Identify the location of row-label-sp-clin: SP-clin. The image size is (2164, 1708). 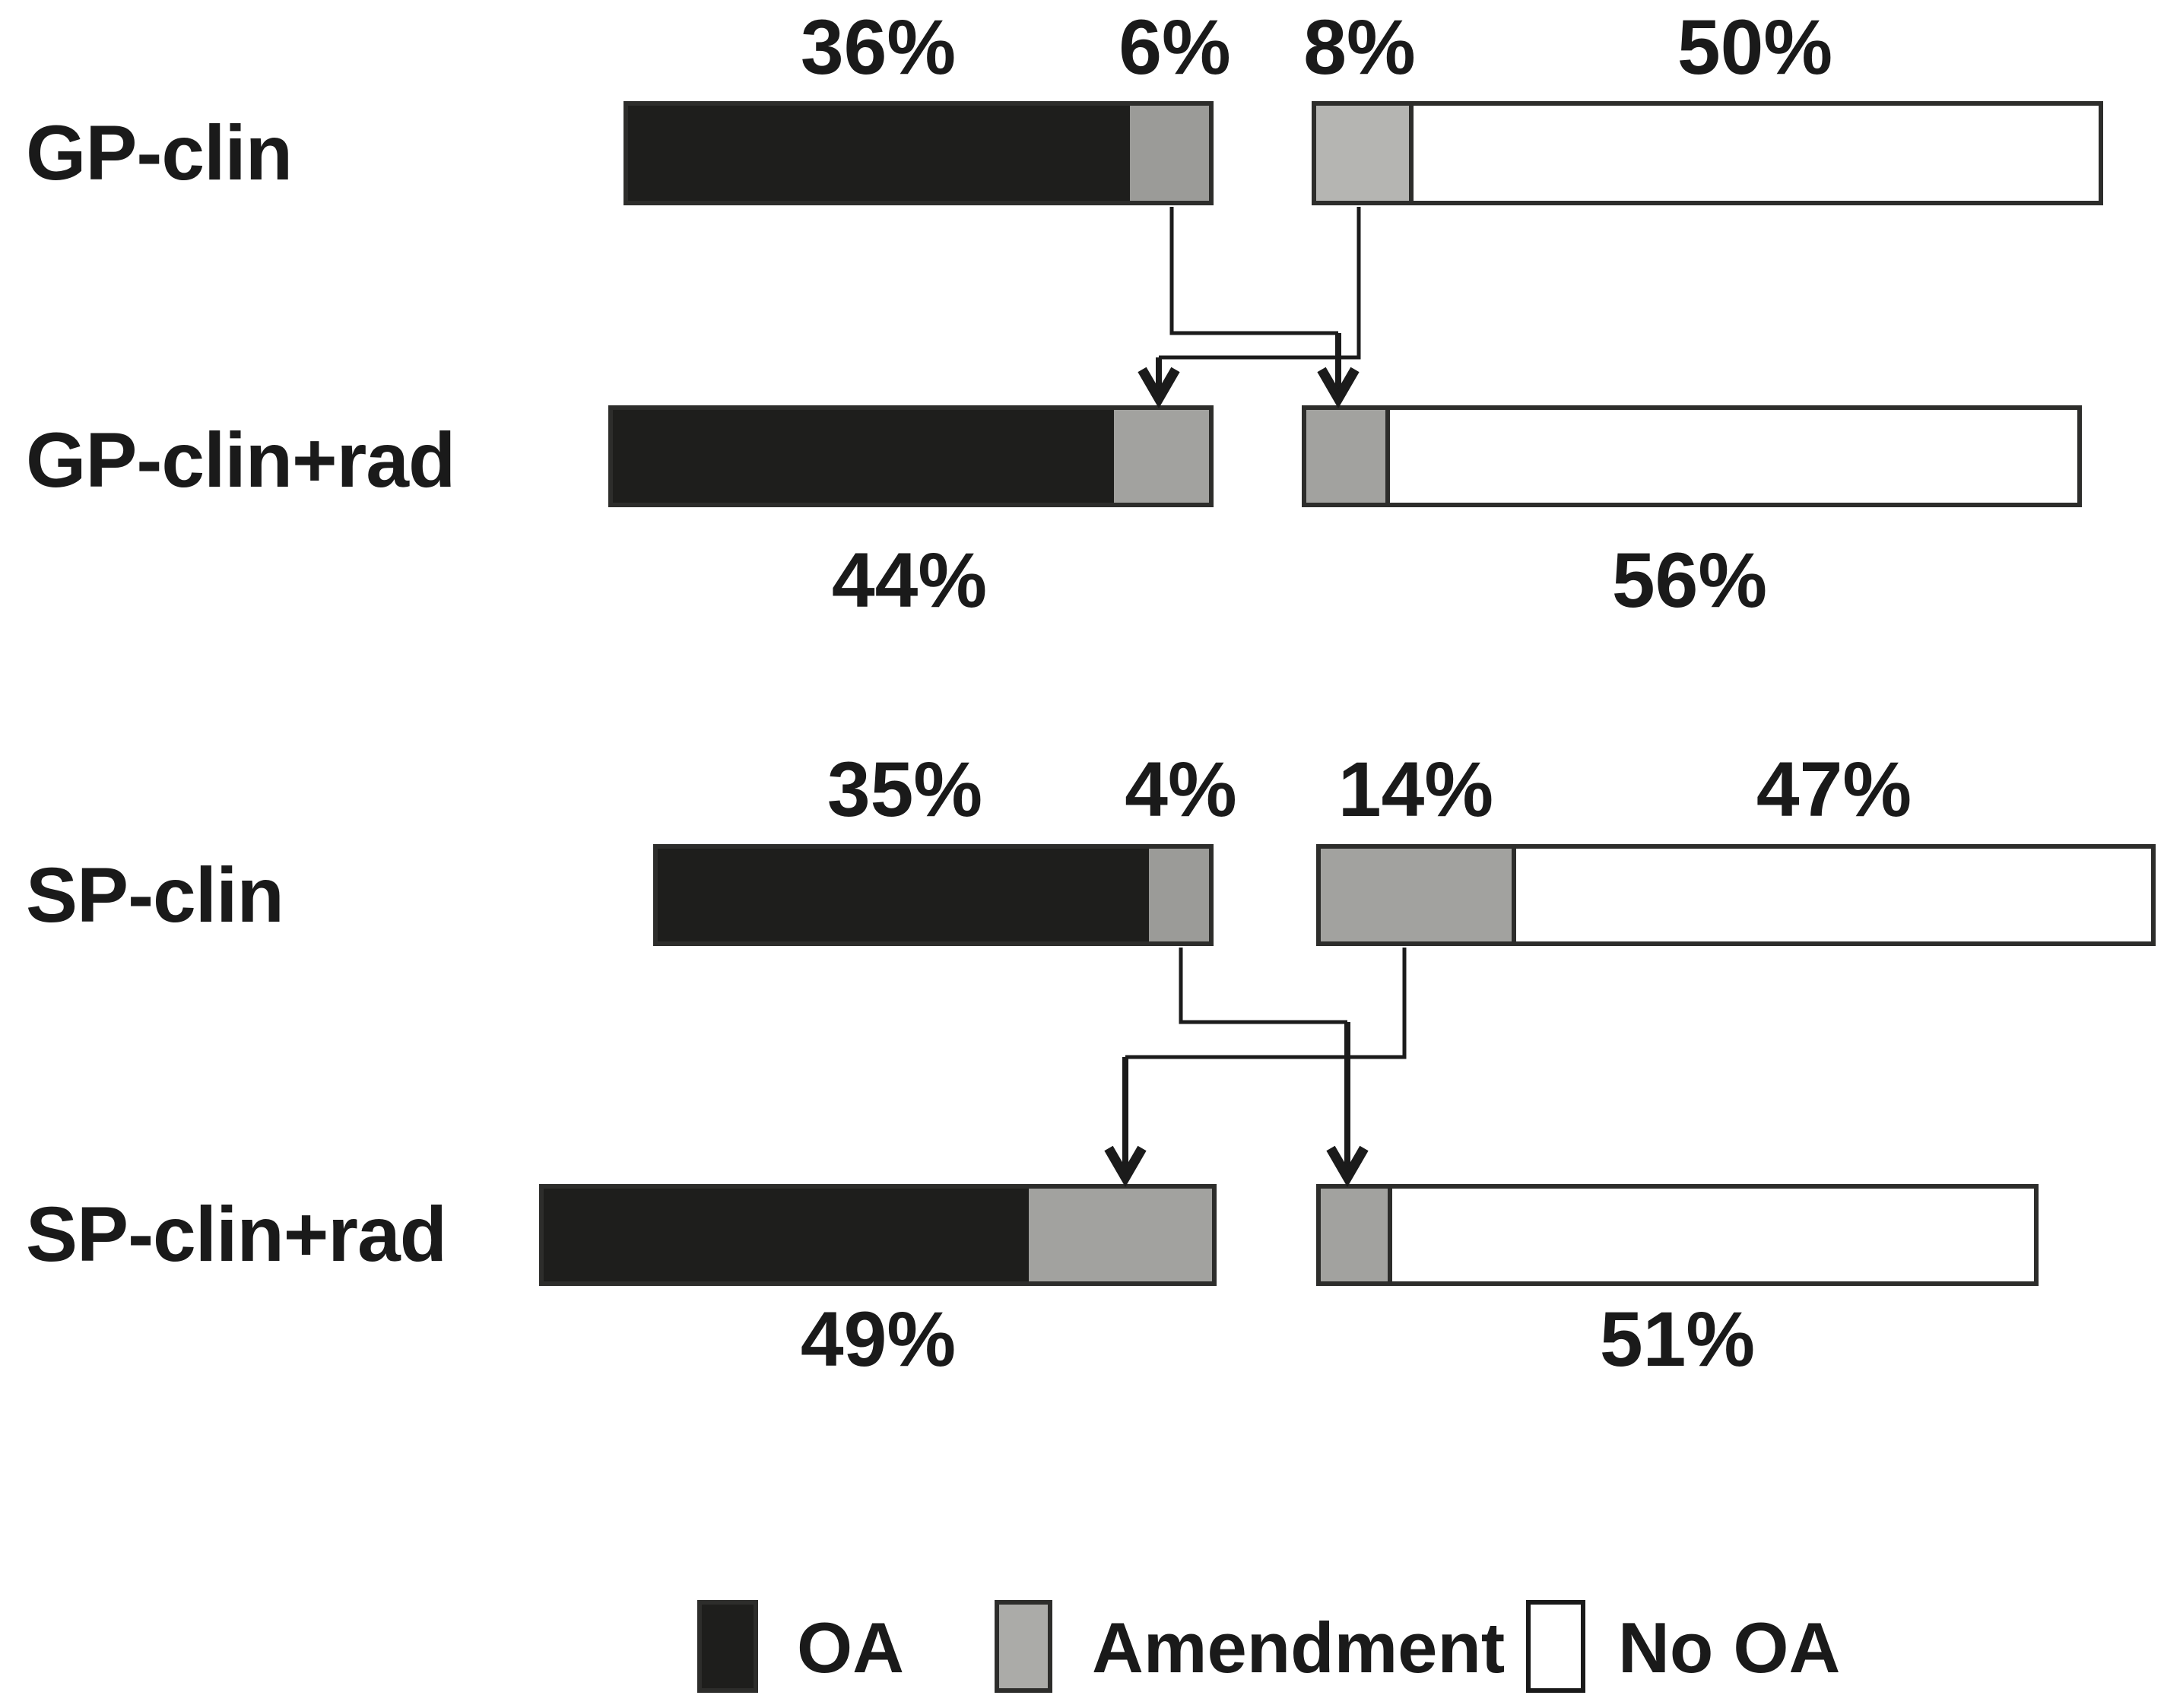
(155, 895).